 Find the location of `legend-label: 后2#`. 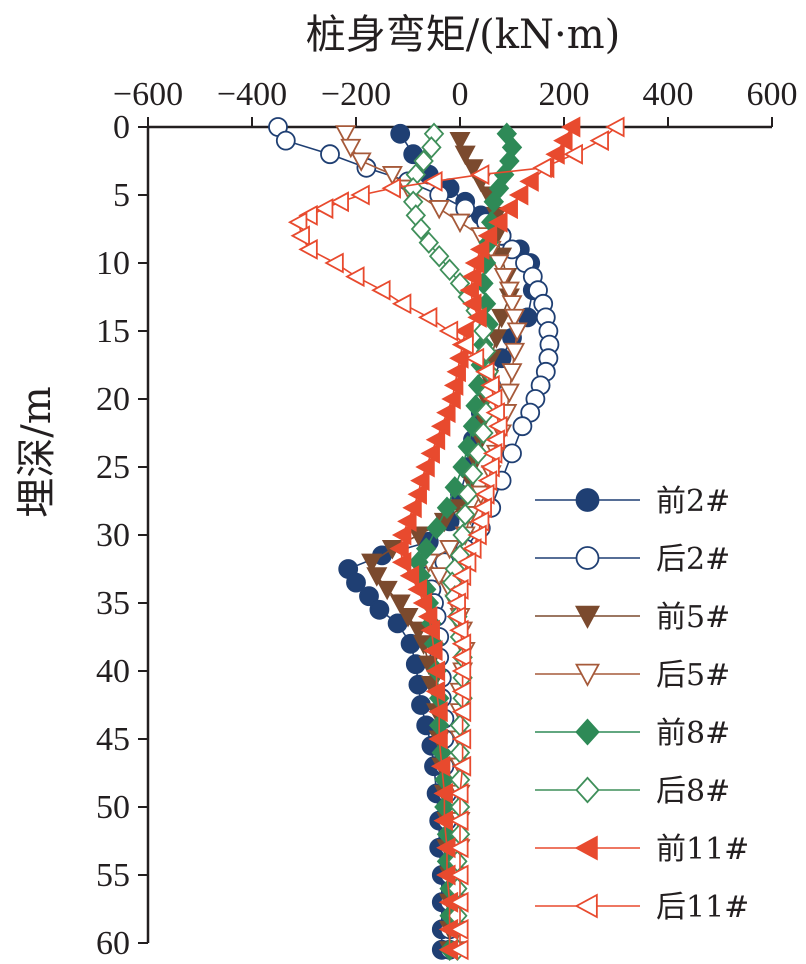

legend-label: 后2# is located at coordinates (693, 559).